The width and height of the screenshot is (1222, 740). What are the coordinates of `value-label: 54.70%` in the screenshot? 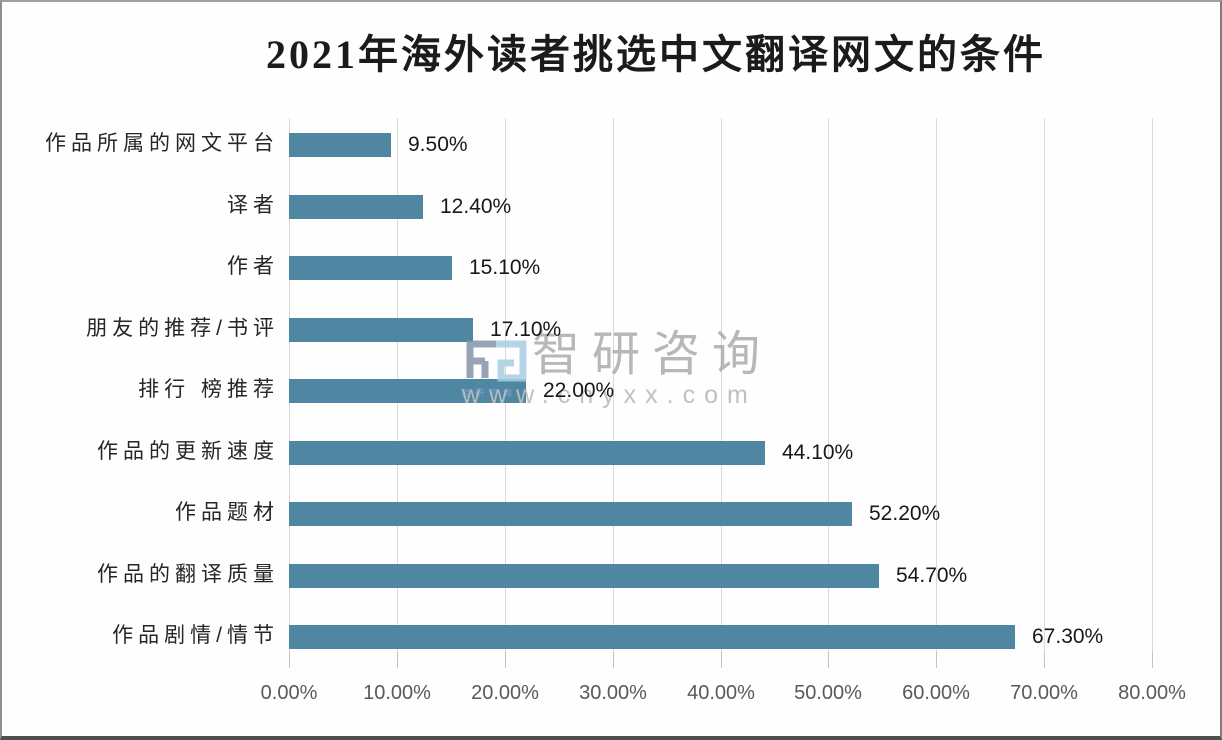 It's located at (932, 575).